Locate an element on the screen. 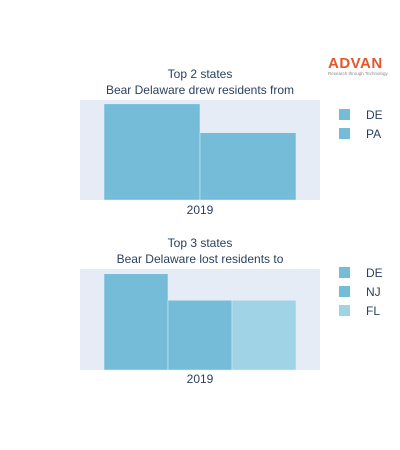 The height and width of the screenshot is (450, 400). legend: DE PA is located at coordinates (361, 124).